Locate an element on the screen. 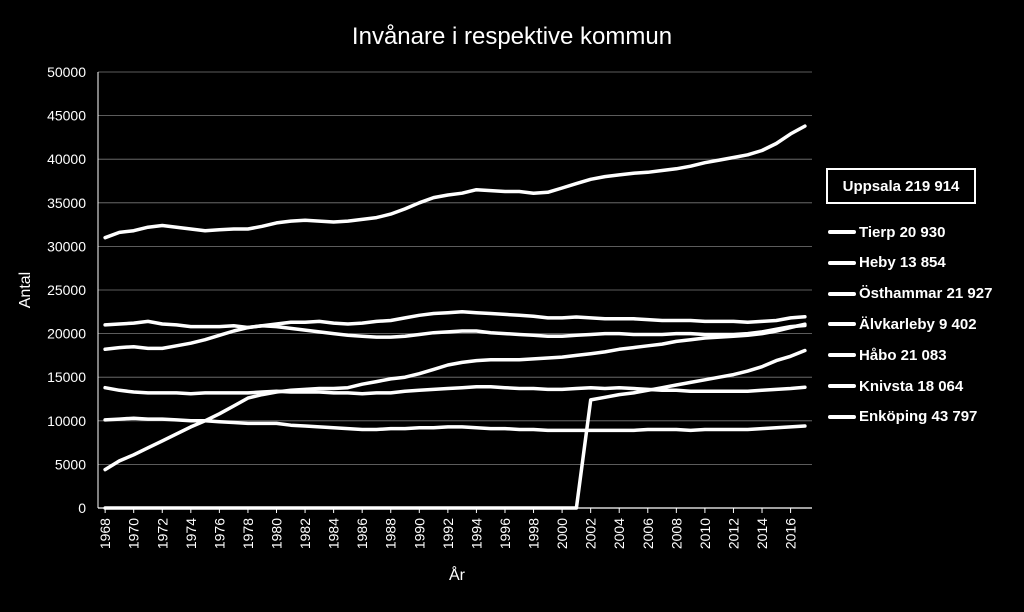 The image size is (1024, 612). legend-item: Heby 13 854 is located at coordinates (887, 263).